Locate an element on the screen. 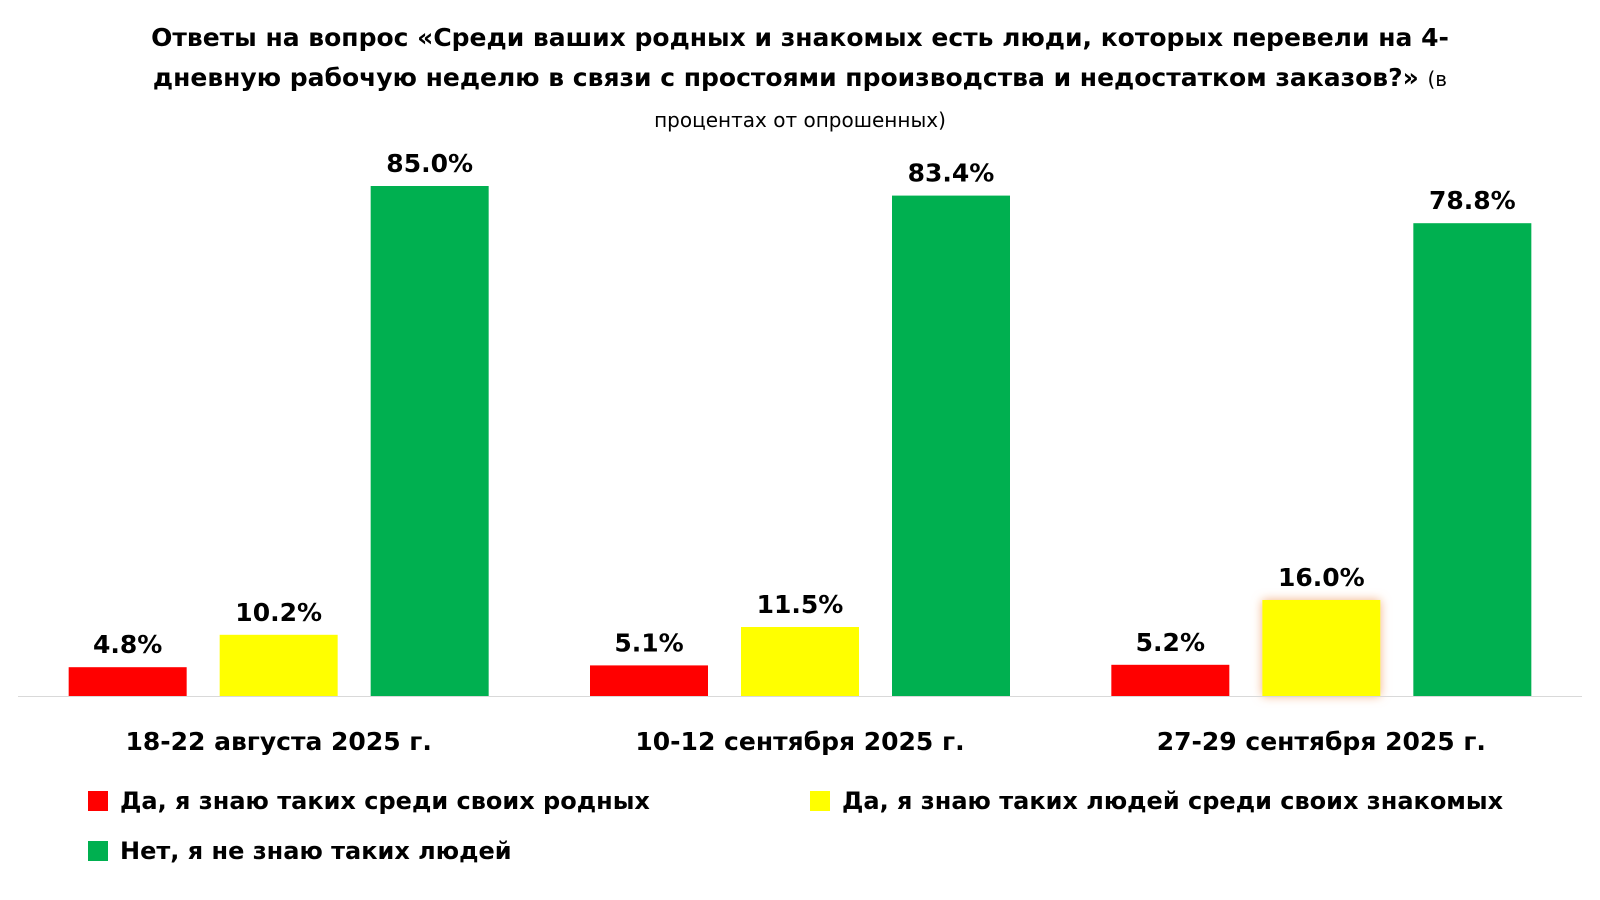  legend-swatch-yellow is located at coordinates (820, 801).